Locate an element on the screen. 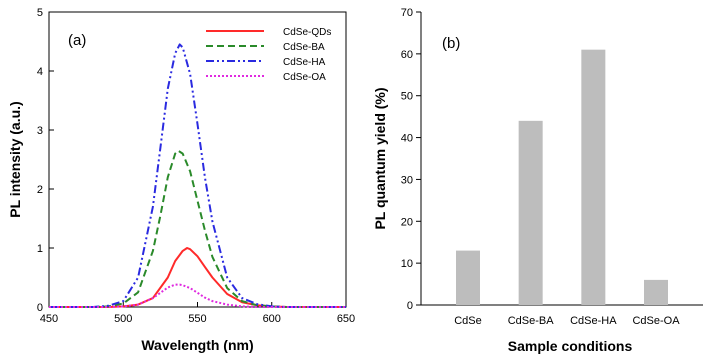 The height and width of the screenshot is (359, 704). y-tick-label: 4 is located at coordinates (40, 72).